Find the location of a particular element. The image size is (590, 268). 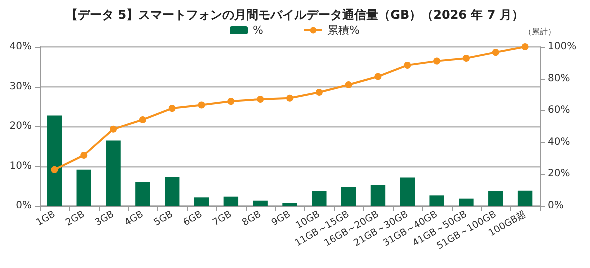

x-tick-label: 4GB is located at coordinates (134, 219).